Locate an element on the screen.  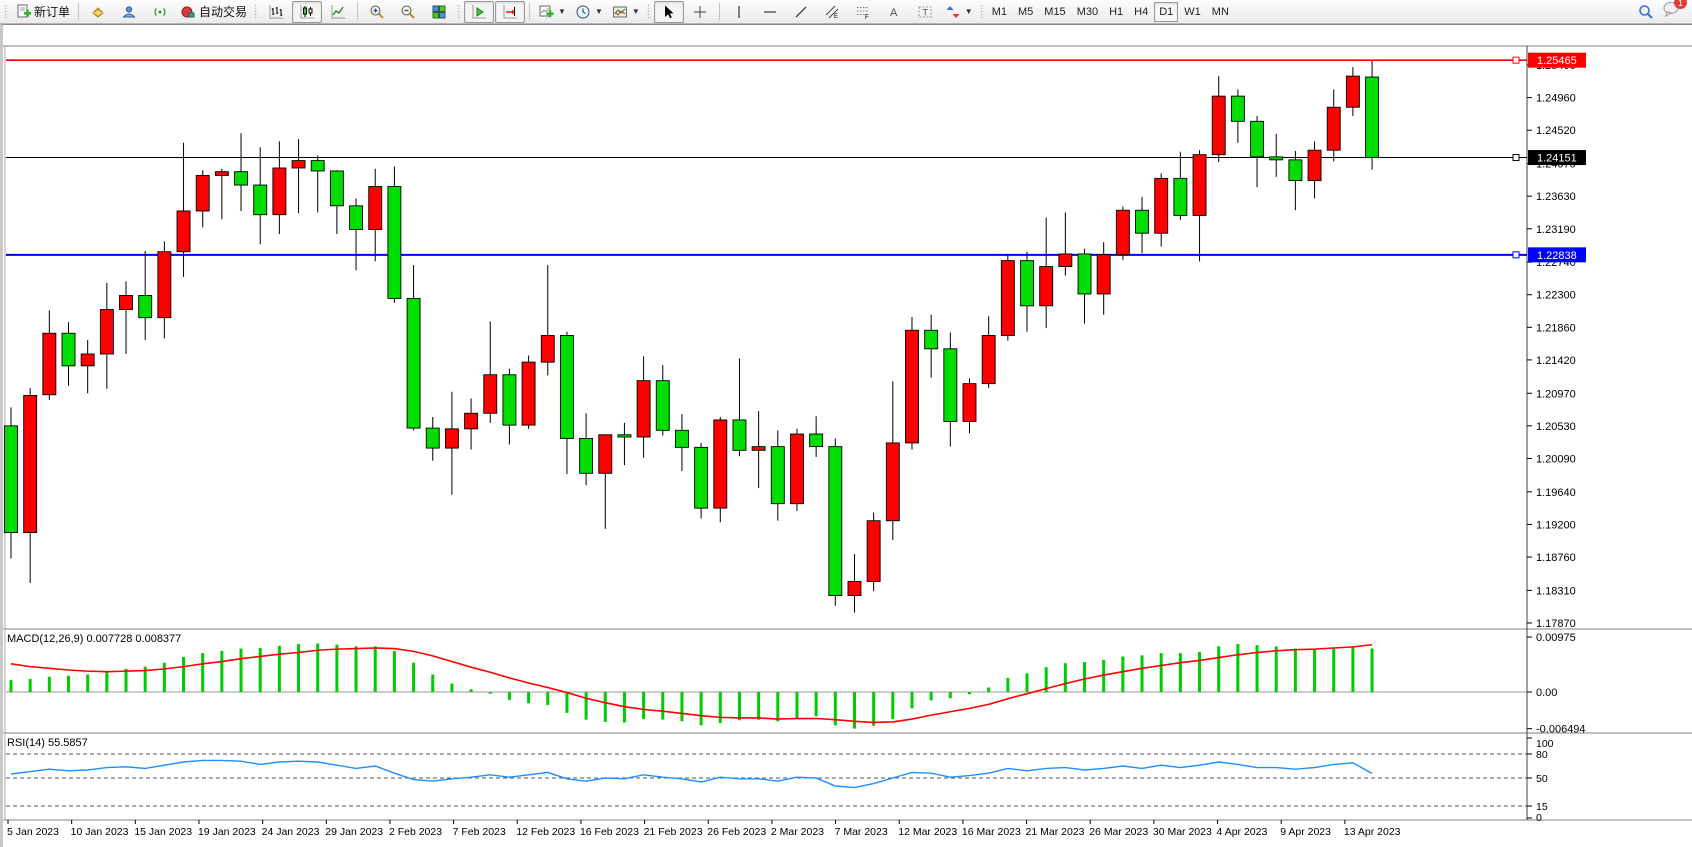
svg-text: 24 Jan 2023 is located at coordinates (291, 832).